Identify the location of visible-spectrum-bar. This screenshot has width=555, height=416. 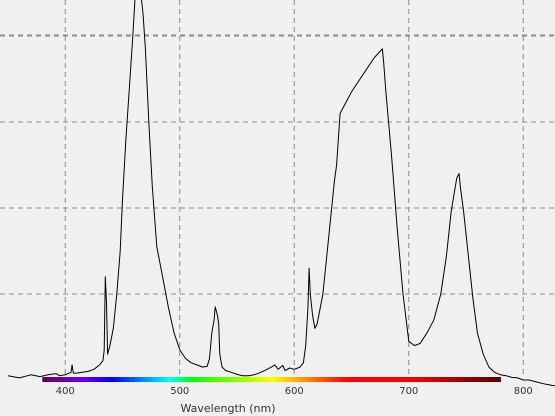
(271, 379).